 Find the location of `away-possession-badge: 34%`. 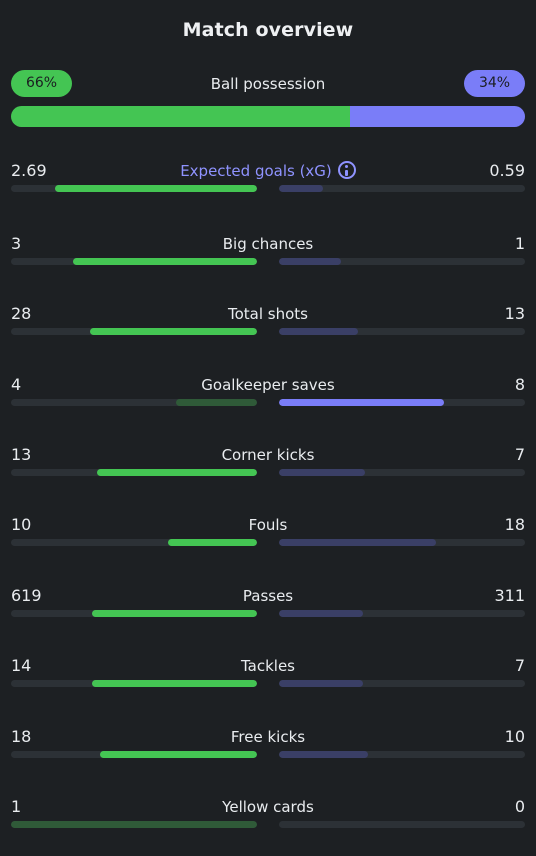

away-possession-badge: 34% is located at coordinates (494, 83).